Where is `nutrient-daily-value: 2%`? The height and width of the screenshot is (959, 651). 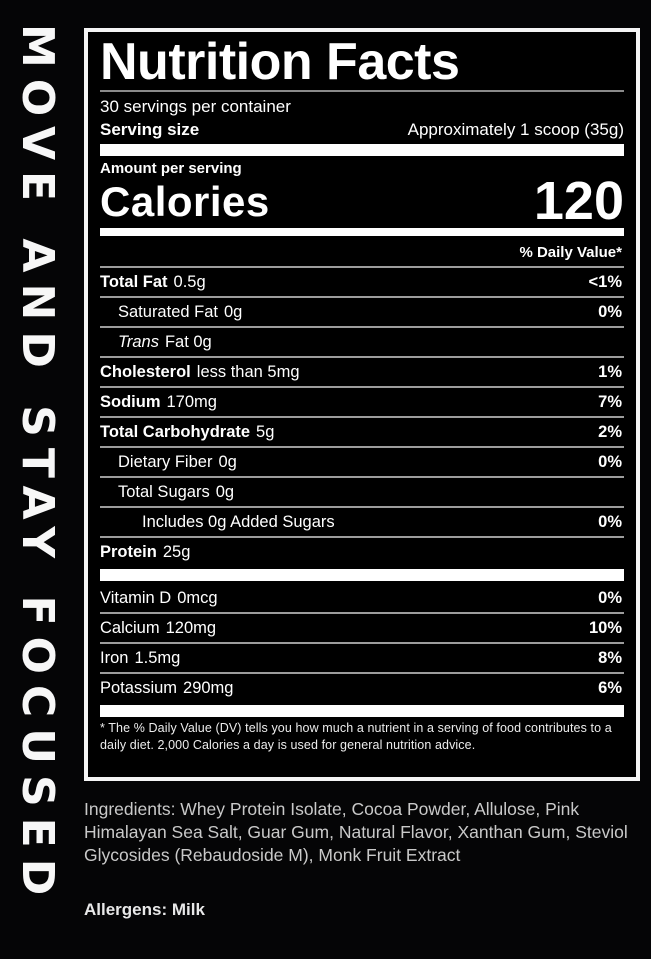 nutrient-daily-value: 2% is located at coordinates (610, 432).